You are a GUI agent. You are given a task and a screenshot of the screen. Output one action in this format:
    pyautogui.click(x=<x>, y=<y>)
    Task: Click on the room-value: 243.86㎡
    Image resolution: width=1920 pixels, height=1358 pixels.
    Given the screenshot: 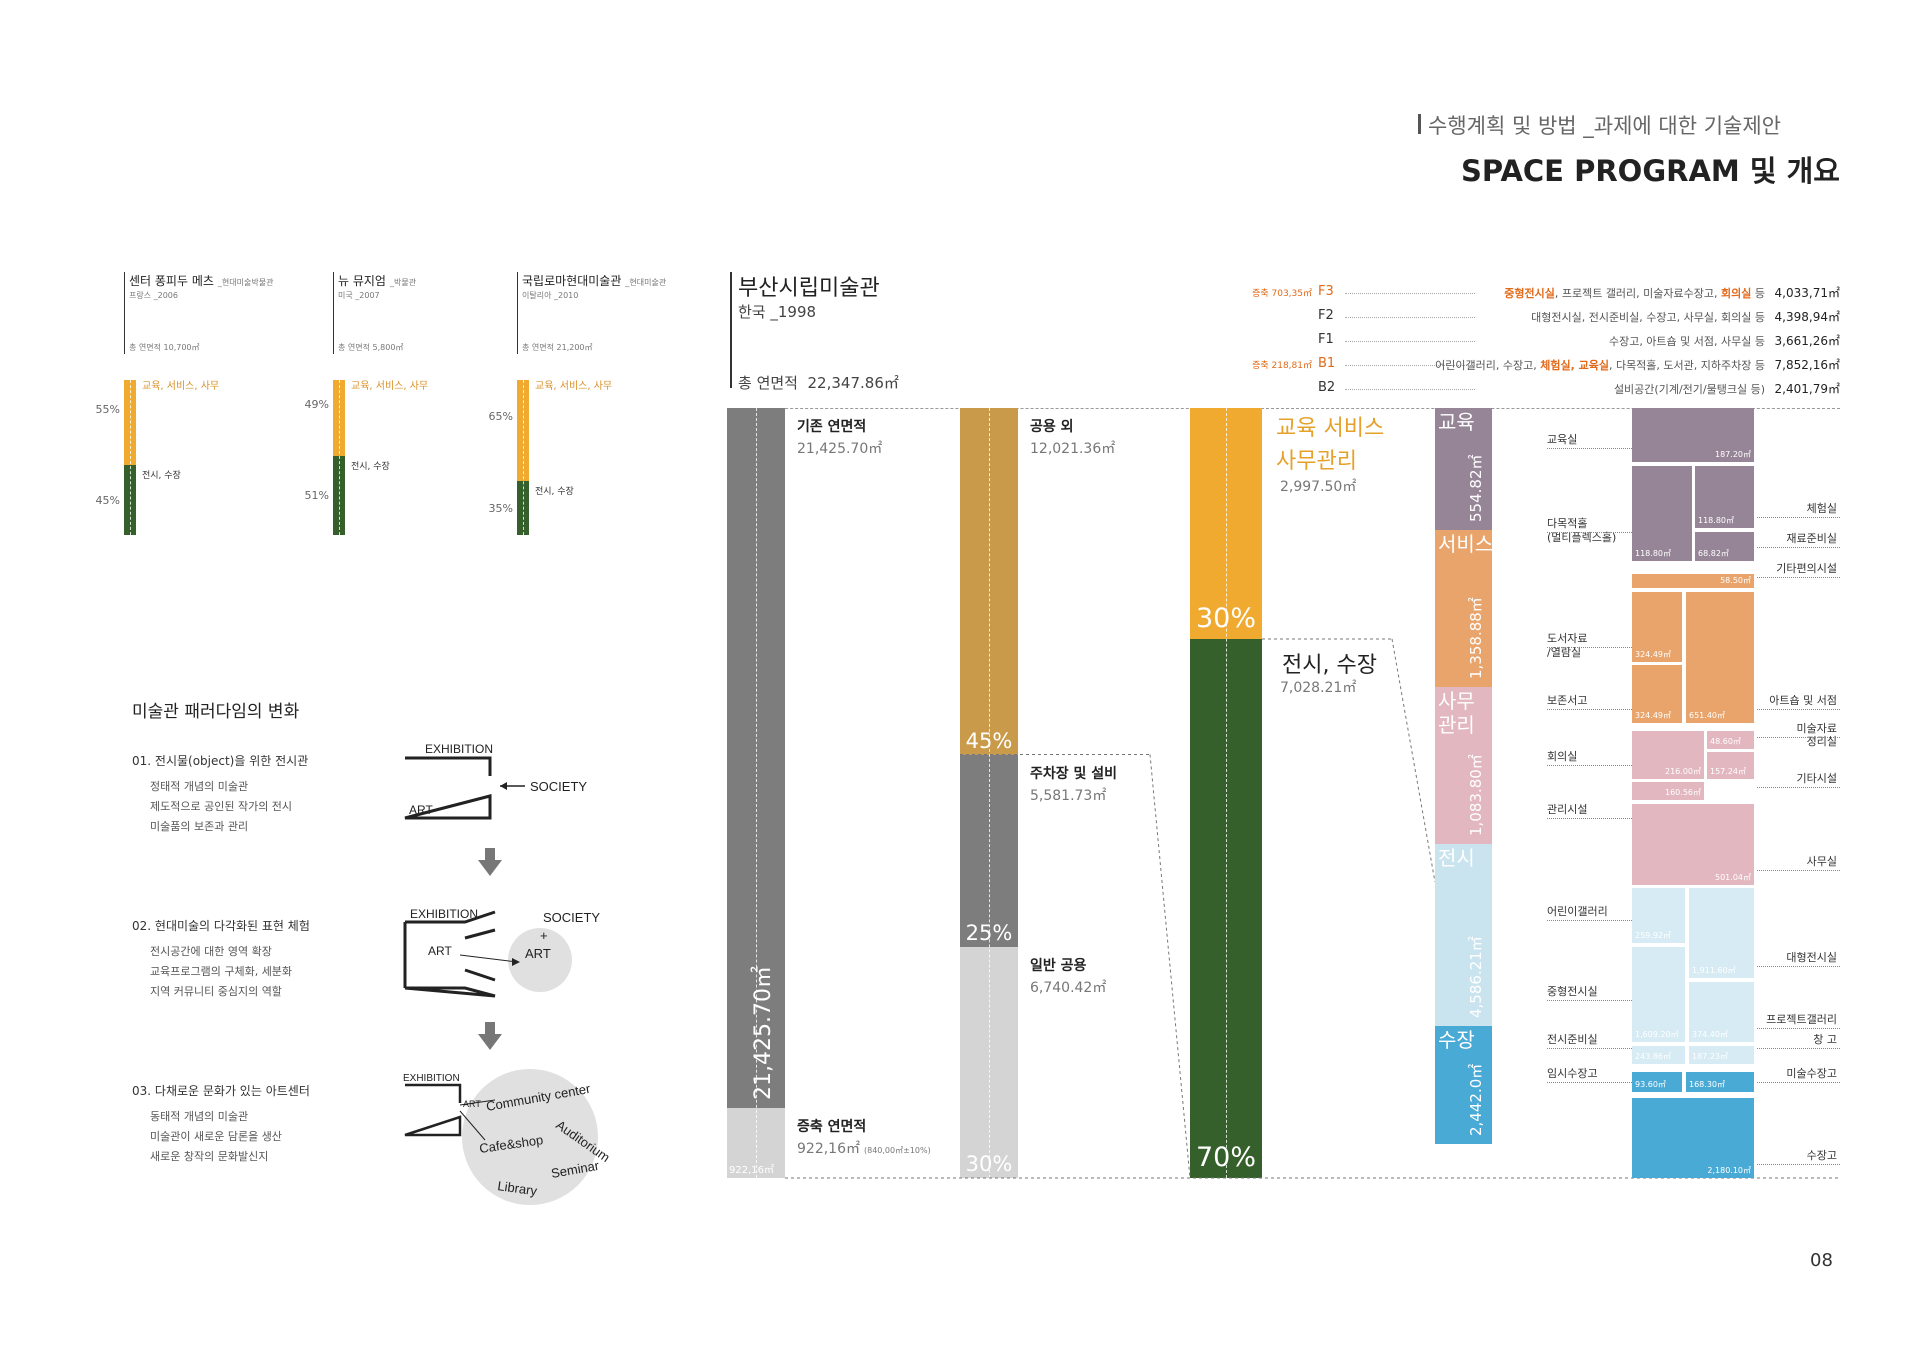 What is the action you would take?
    pyautogui.click(x=1653, y=1056)
    